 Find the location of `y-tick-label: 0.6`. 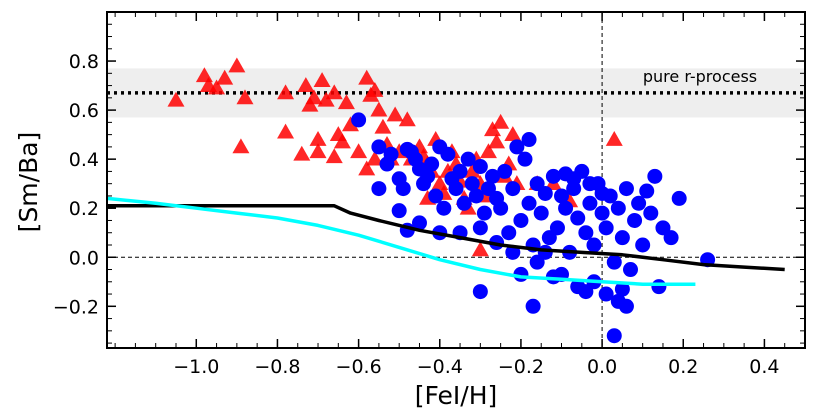

y-tick-label: 0.6 is located at coordinates (84, 111).